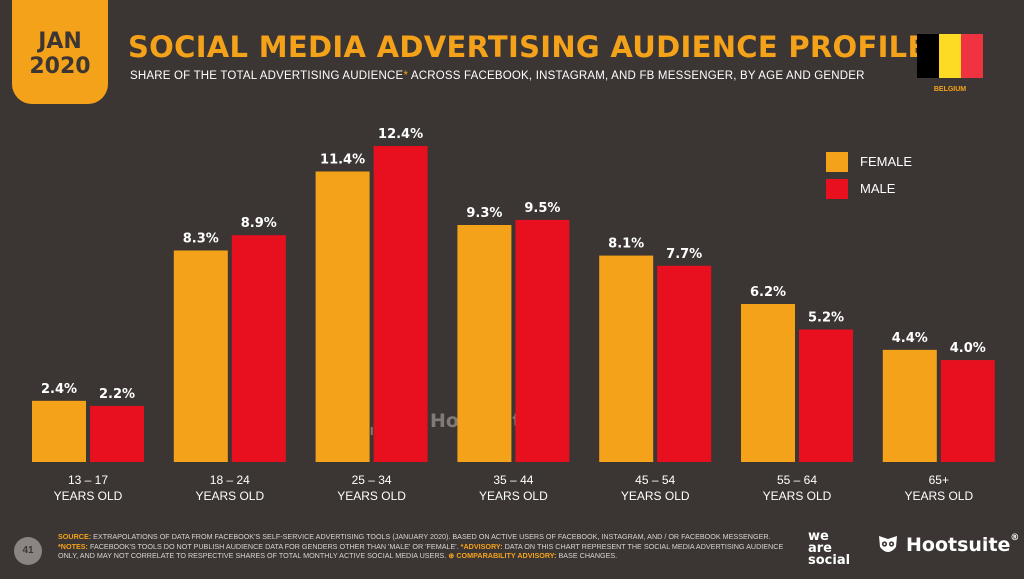 This screenshot has height=579, width=1024. Describe the element at coordinates (73, 546) in the screenshot. I see `notes-label: *NOTES:` at that location.